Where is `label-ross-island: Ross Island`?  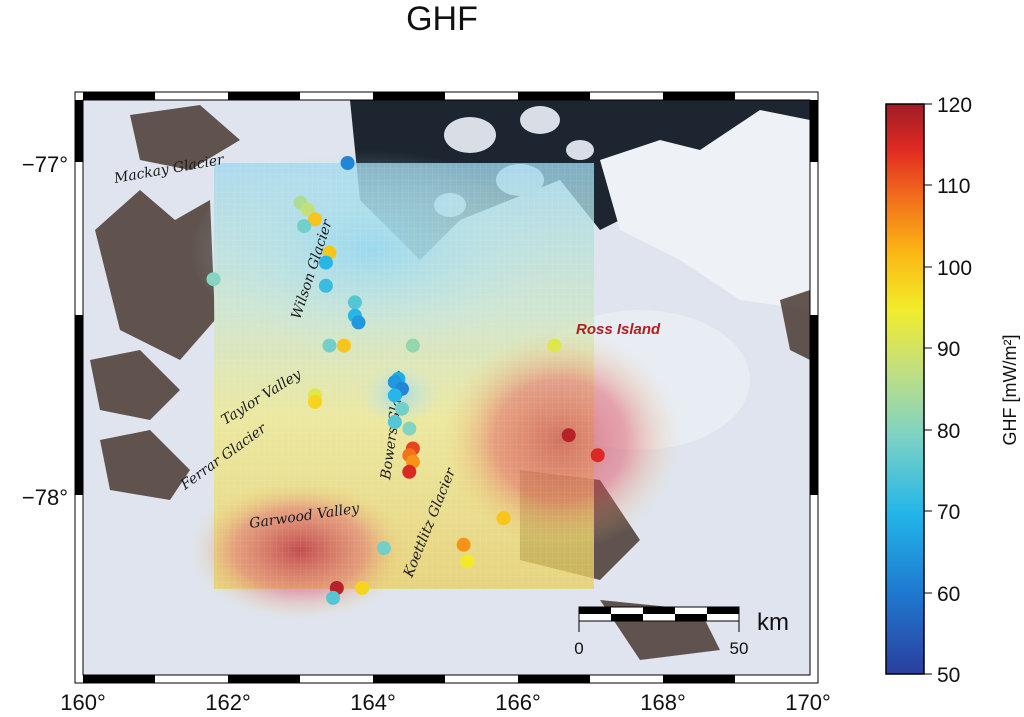 label-ross-island: Ross Island is located at coordinates (618, 329).